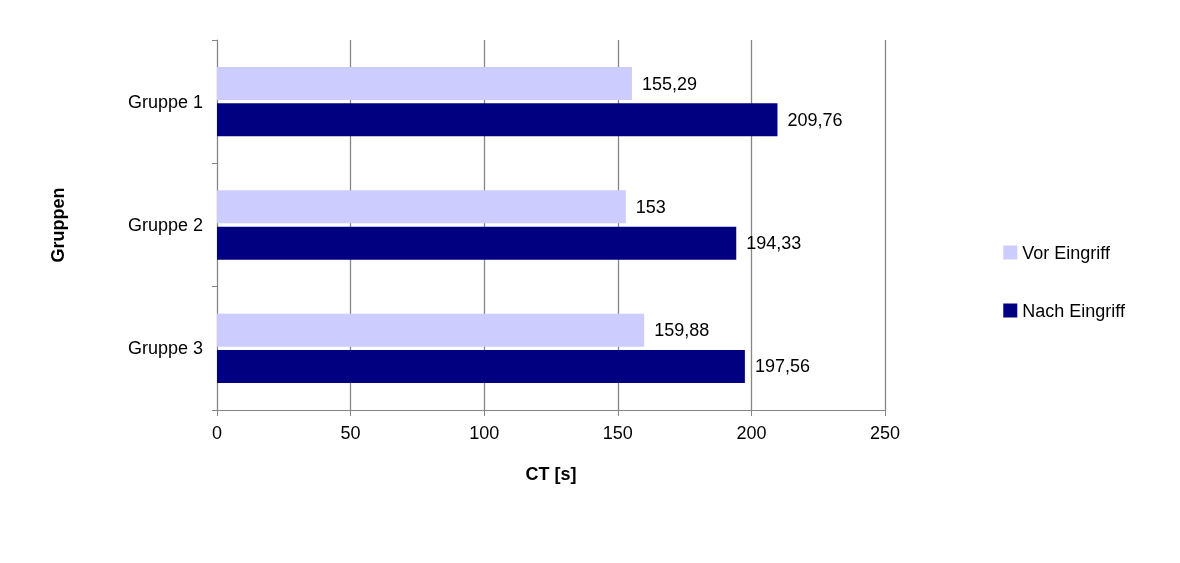 The width and height of the screenshot is (1180, 563). I want to click on data-label: 153, so click(650, 206).